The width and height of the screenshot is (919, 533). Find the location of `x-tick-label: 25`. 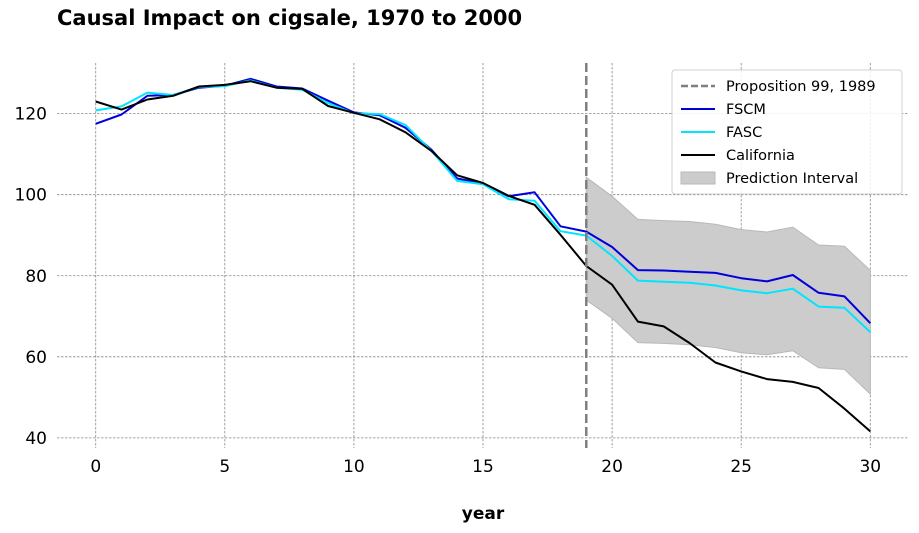

x-tick-label: 25 is located at coordinates (741, 467).